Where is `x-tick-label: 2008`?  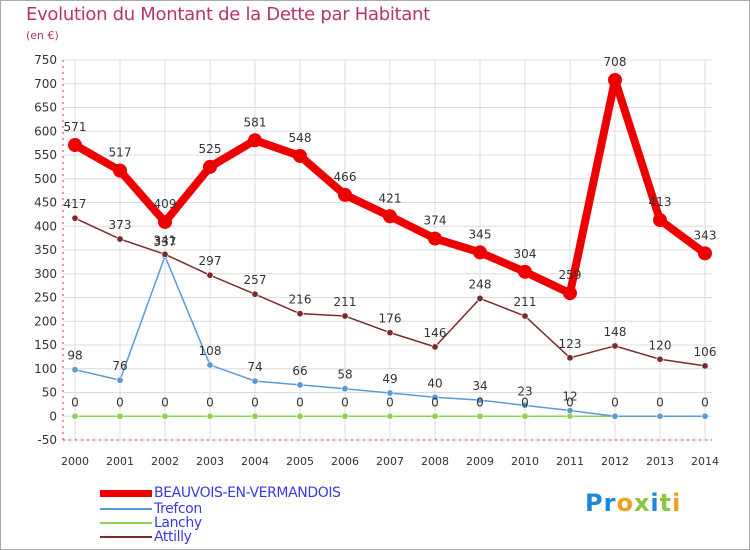
x-tick-label: 2008 is located at coordinates (435, 461).